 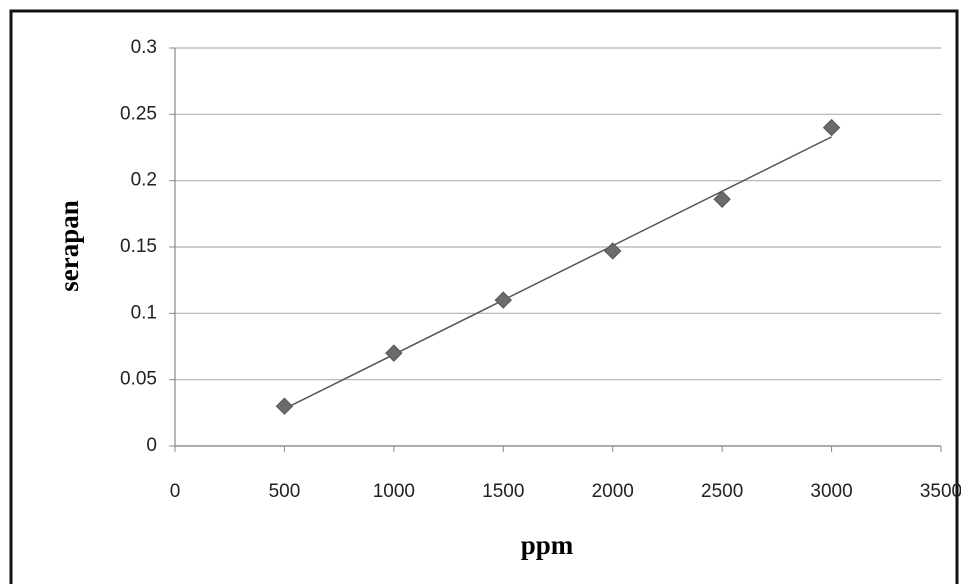 What do you see at coordinates (285, 491) in the screenshot?
I see `x-tick-label: 500` at bounding box center [285, 491].